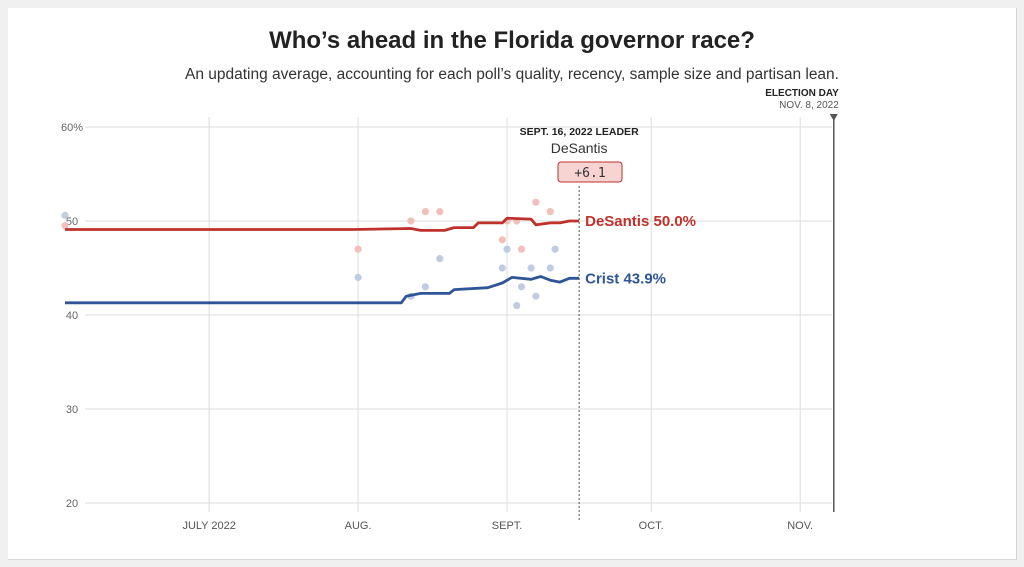 The image size is (1024, 567). I want to click on y-tick-label: 50, so click(72, 222).